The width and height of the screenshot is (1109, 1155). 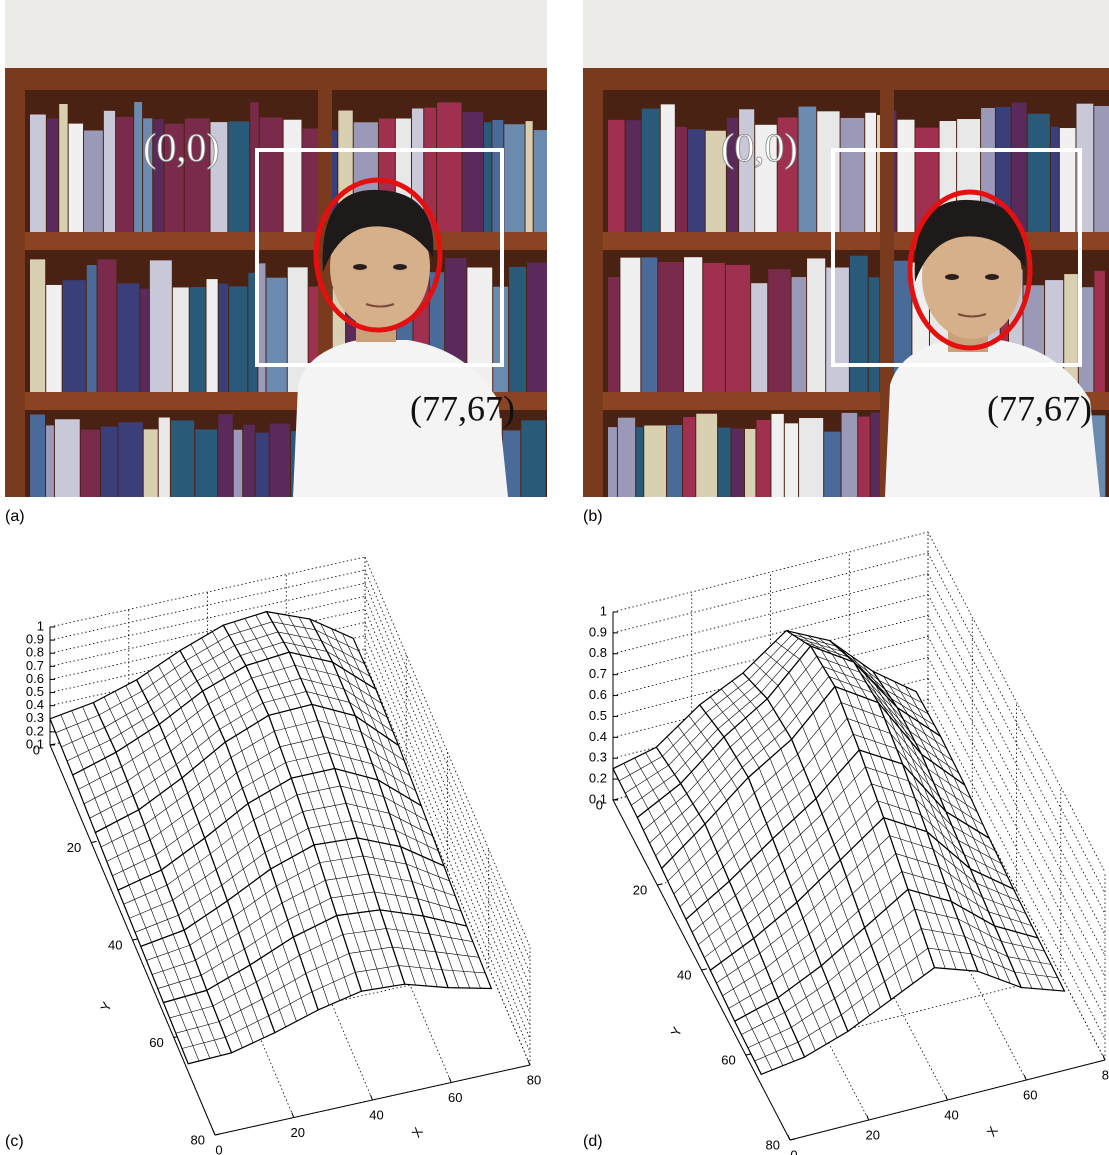 I want to click on z-tick-label: 1, so click(x=603, y=610).